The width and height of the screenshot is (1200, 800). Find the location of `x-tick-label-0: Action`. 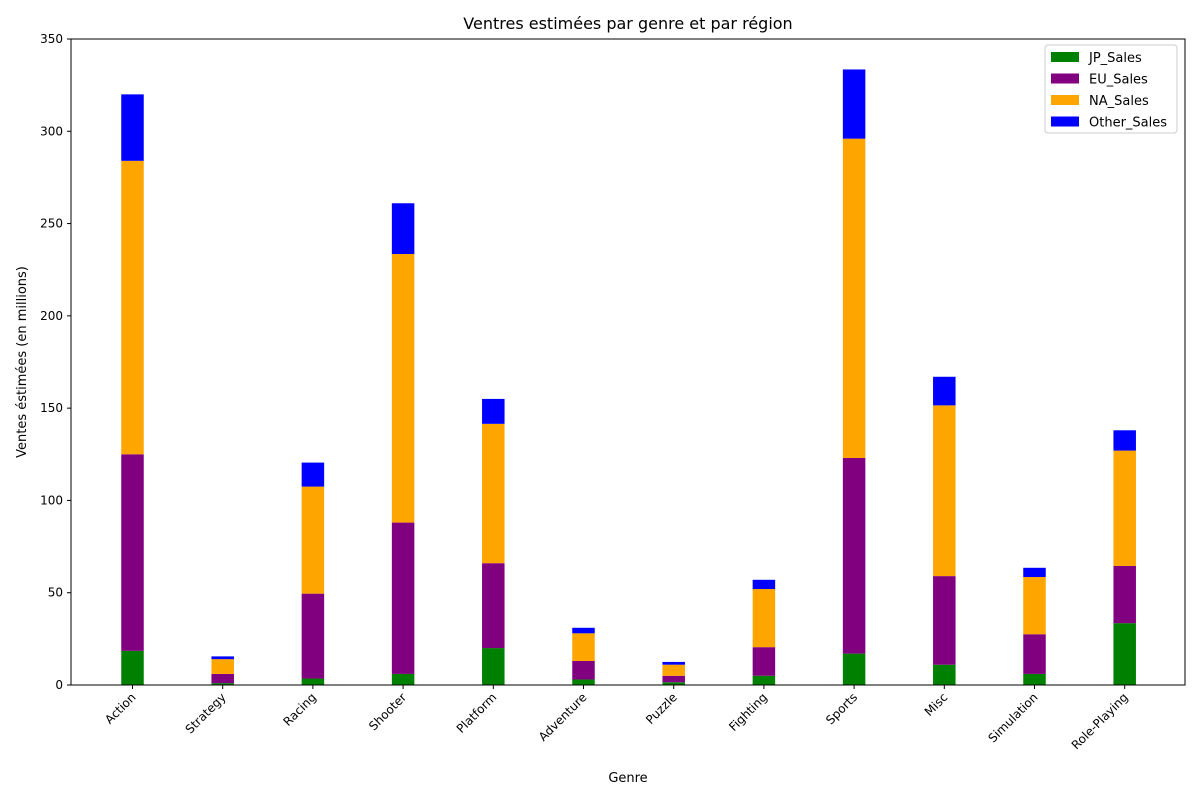

x-tick-label-0: Action is located at coordinates (120, 708).